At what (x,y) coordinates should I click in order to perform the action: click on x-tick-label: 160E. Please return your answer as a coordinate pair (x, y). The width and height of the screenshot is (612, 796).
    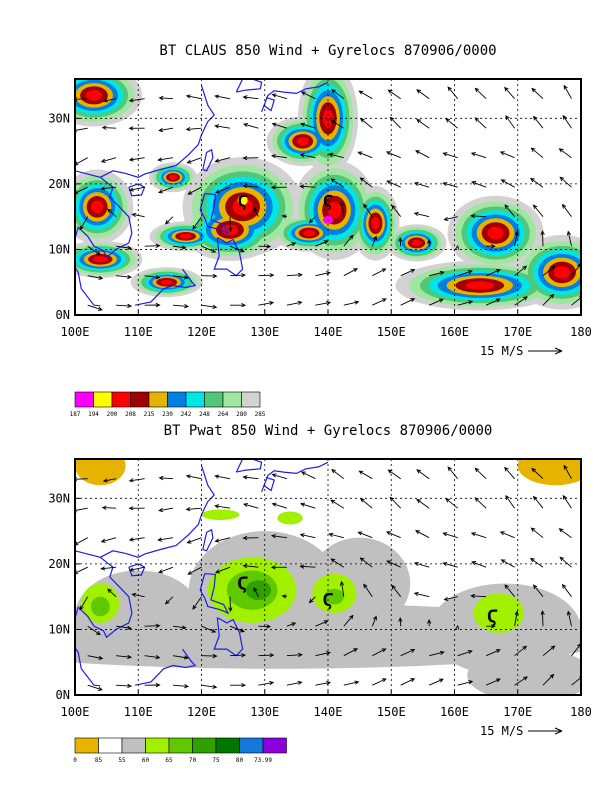
    Looking at the image, I should click on (454, 332).